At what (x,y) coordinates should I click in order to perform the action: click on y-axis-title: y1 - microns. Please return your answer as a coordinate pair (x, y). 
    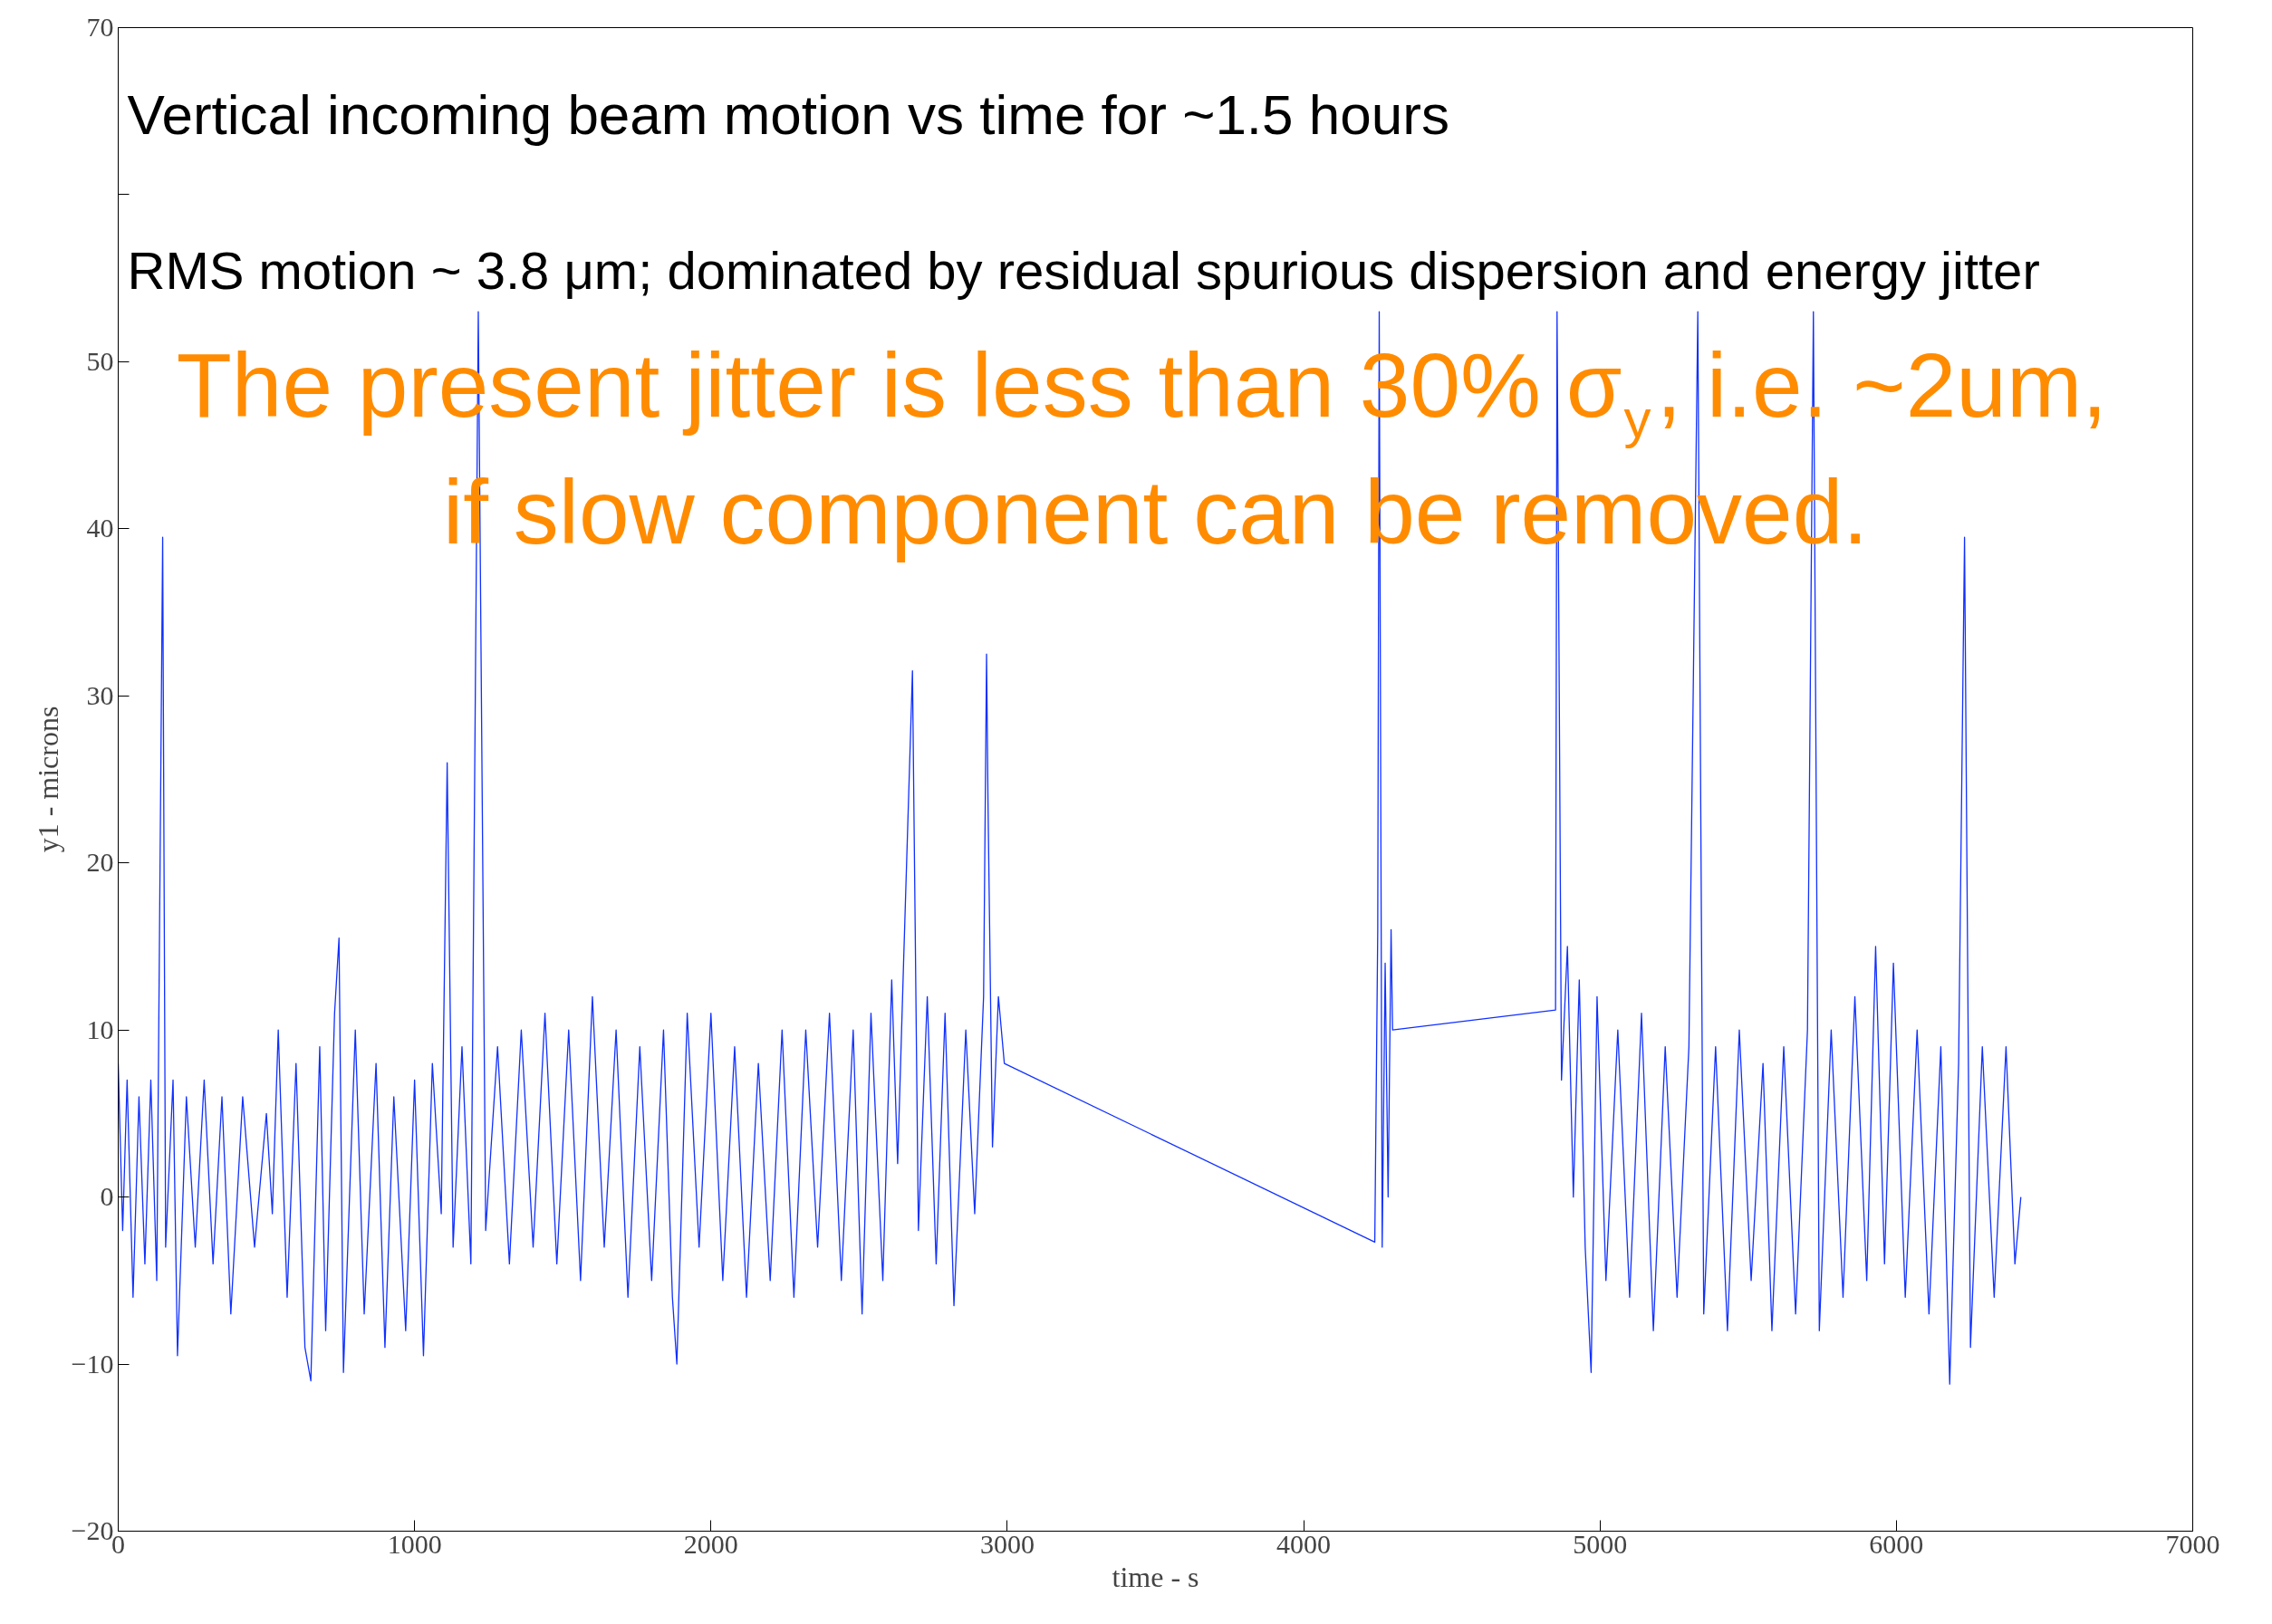
    Looking at the image, I should click on (47, 779).